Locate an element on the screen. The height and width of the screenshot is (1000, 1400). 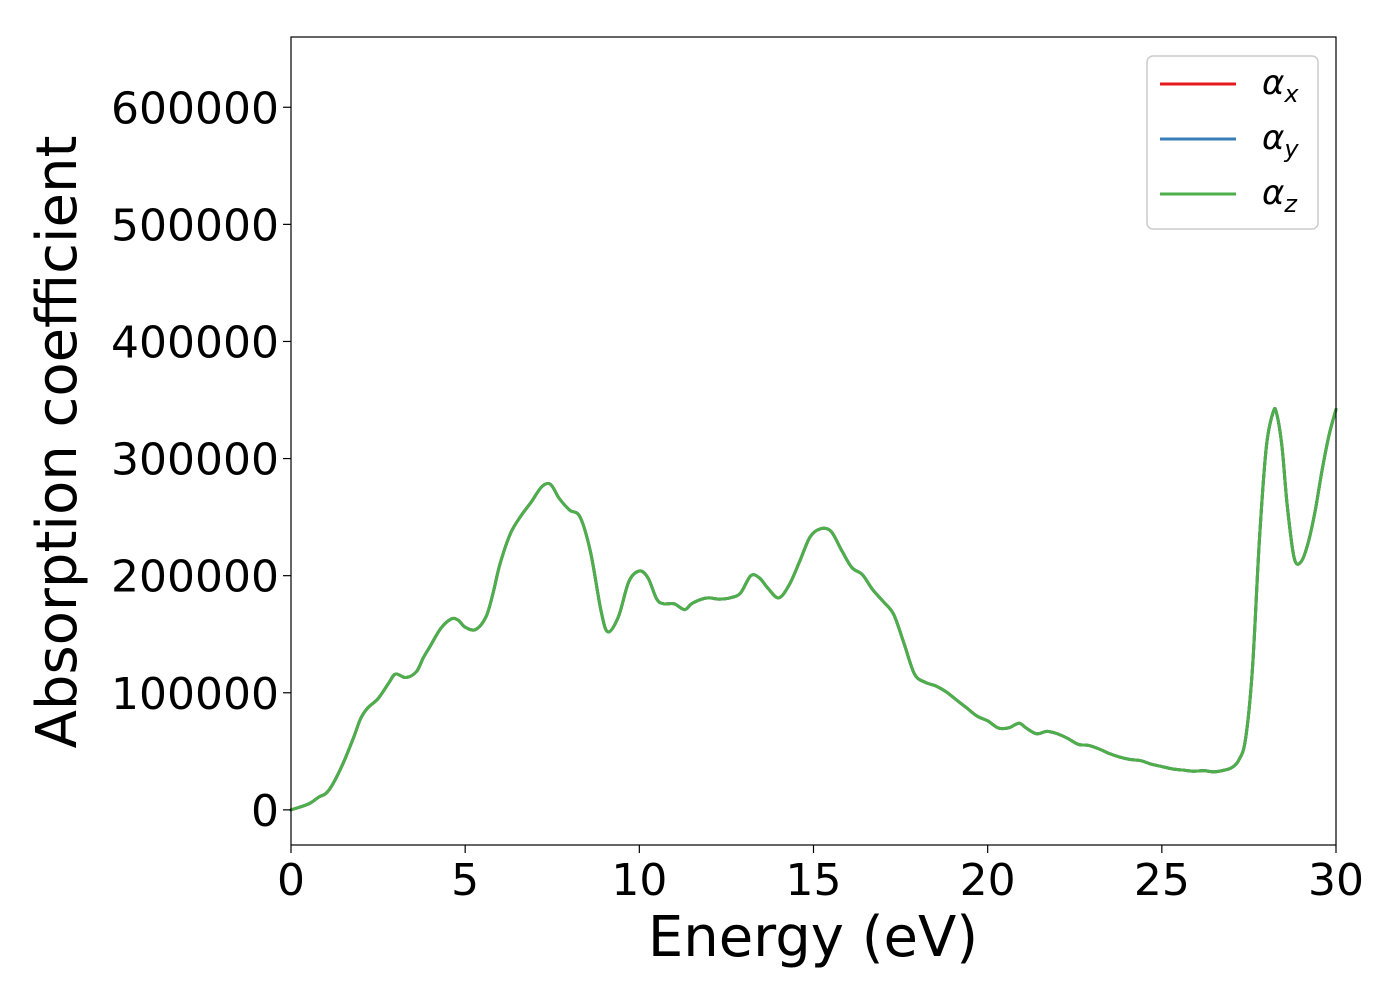
x-axis-ticks: 0 5 10 15 20 25 30 is located at coordinates (820, 875).